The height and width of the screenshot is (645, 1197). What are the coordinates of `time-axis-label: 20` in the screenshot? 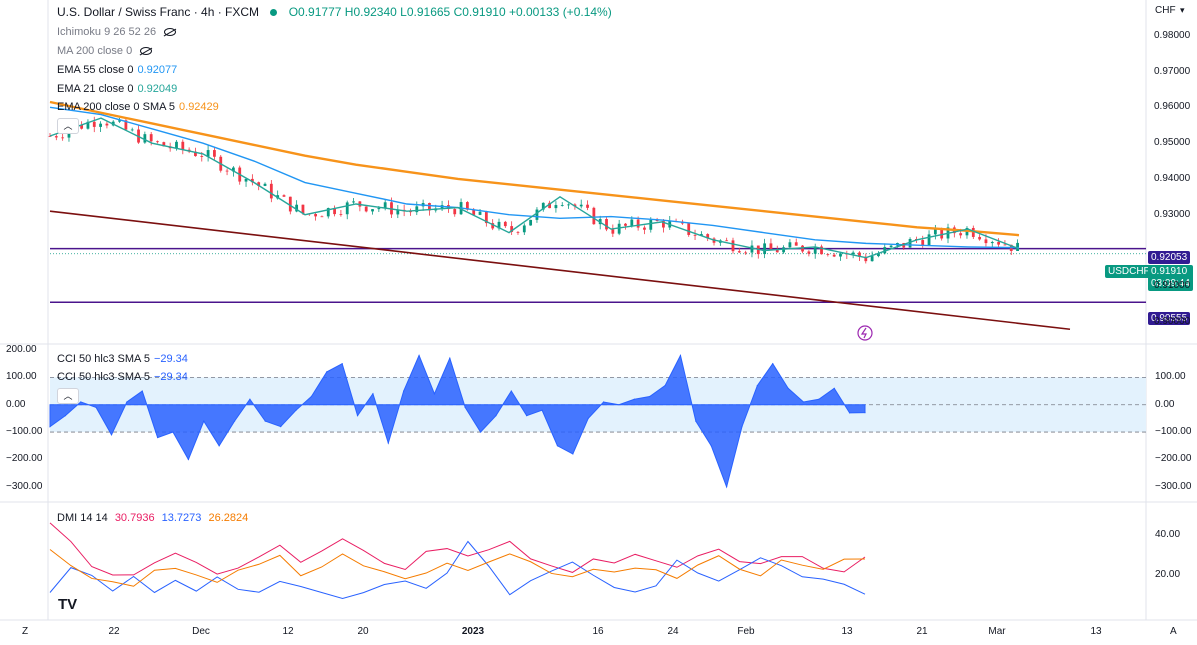 It's located at (363, 631).